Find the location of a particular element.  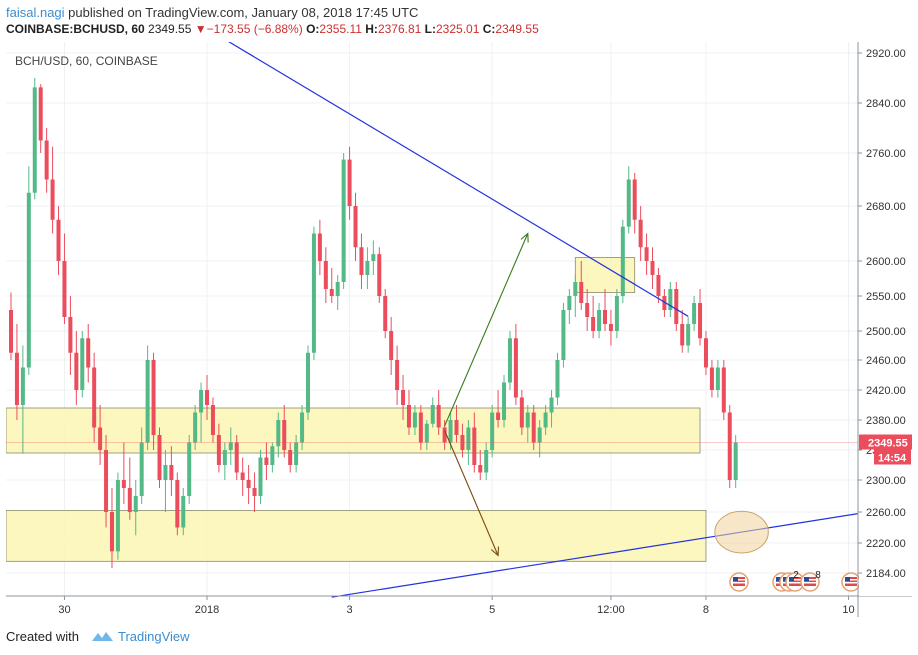

us-flag-icon is located at coordinates (810, 582).